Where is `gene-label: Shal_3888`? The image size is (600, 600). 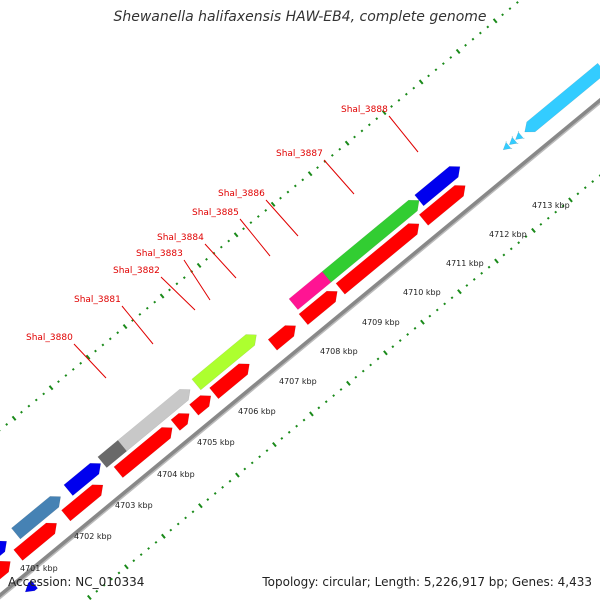 gene-label: Shal_3888 is located at coordinates (364, 110).